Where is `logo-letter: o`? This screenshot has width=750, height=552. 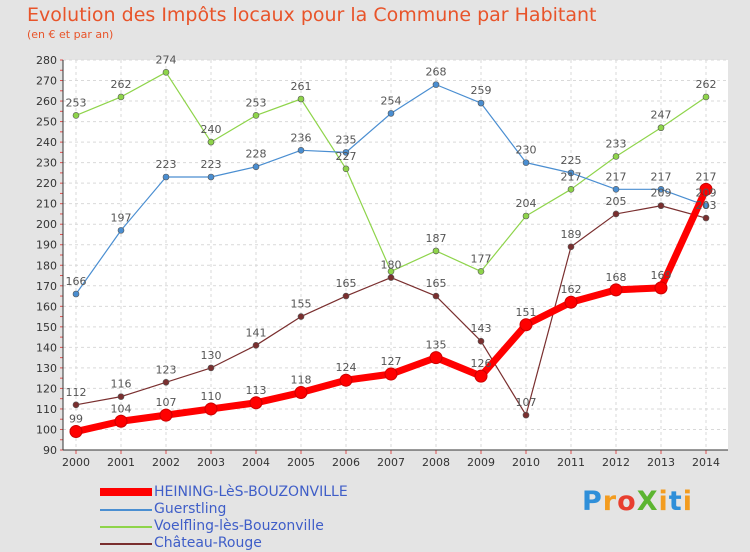
logo-letter: o is located at coordinates (627, 501).